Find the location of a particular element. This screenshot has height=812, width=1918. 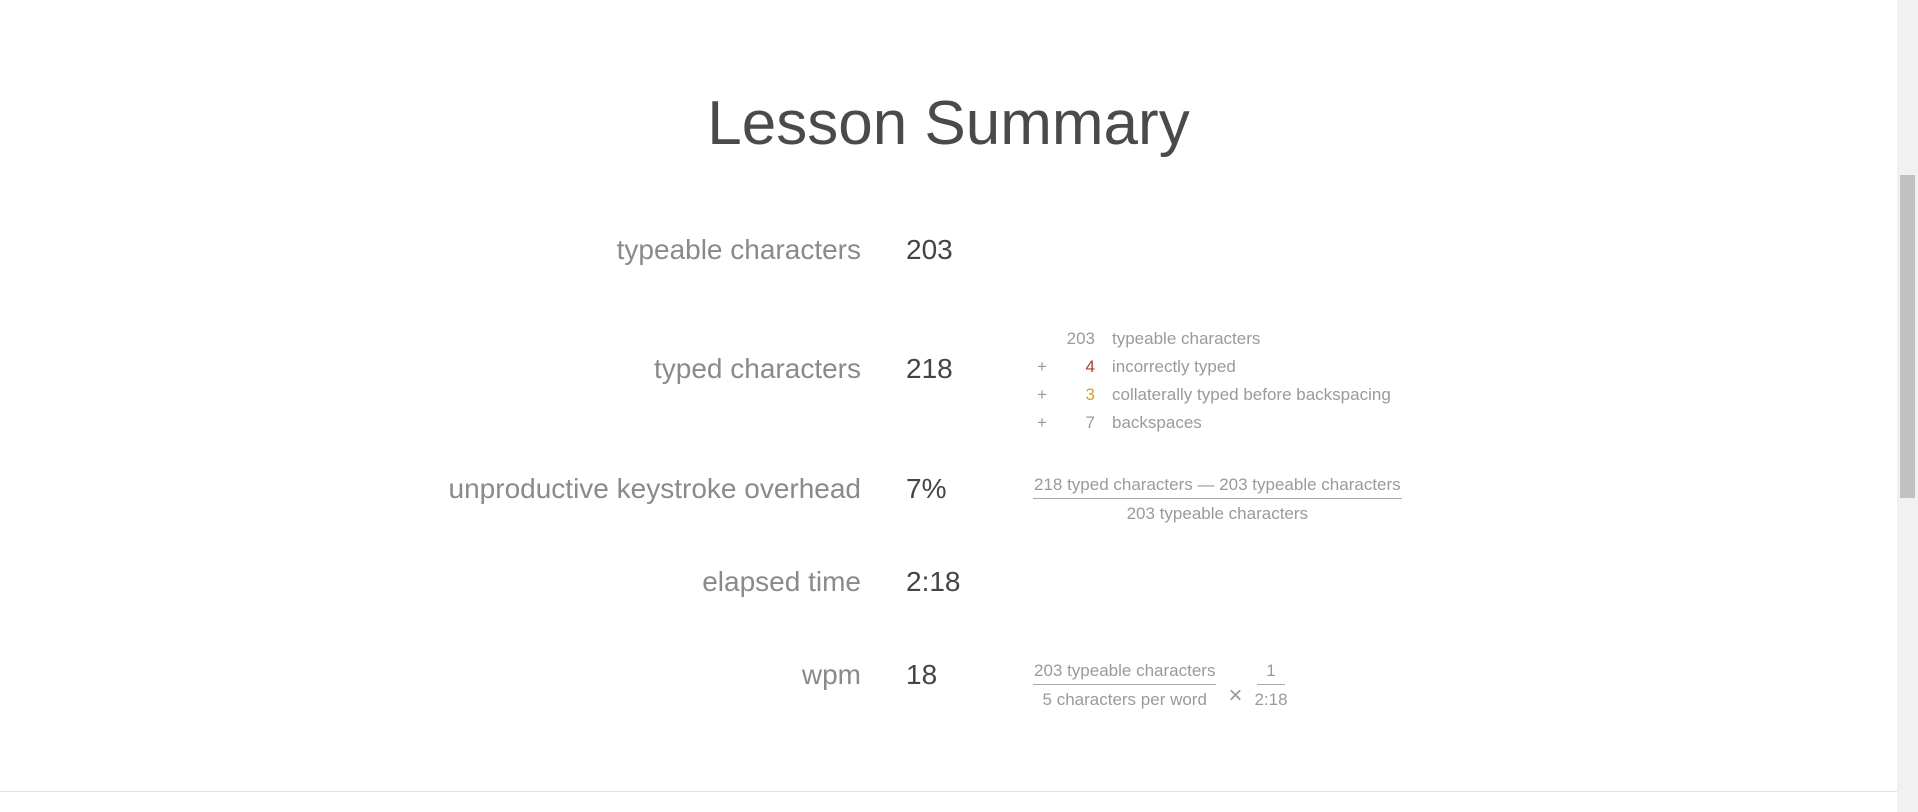

page-title: Lesson Summary is located at coordinates (948, 123).